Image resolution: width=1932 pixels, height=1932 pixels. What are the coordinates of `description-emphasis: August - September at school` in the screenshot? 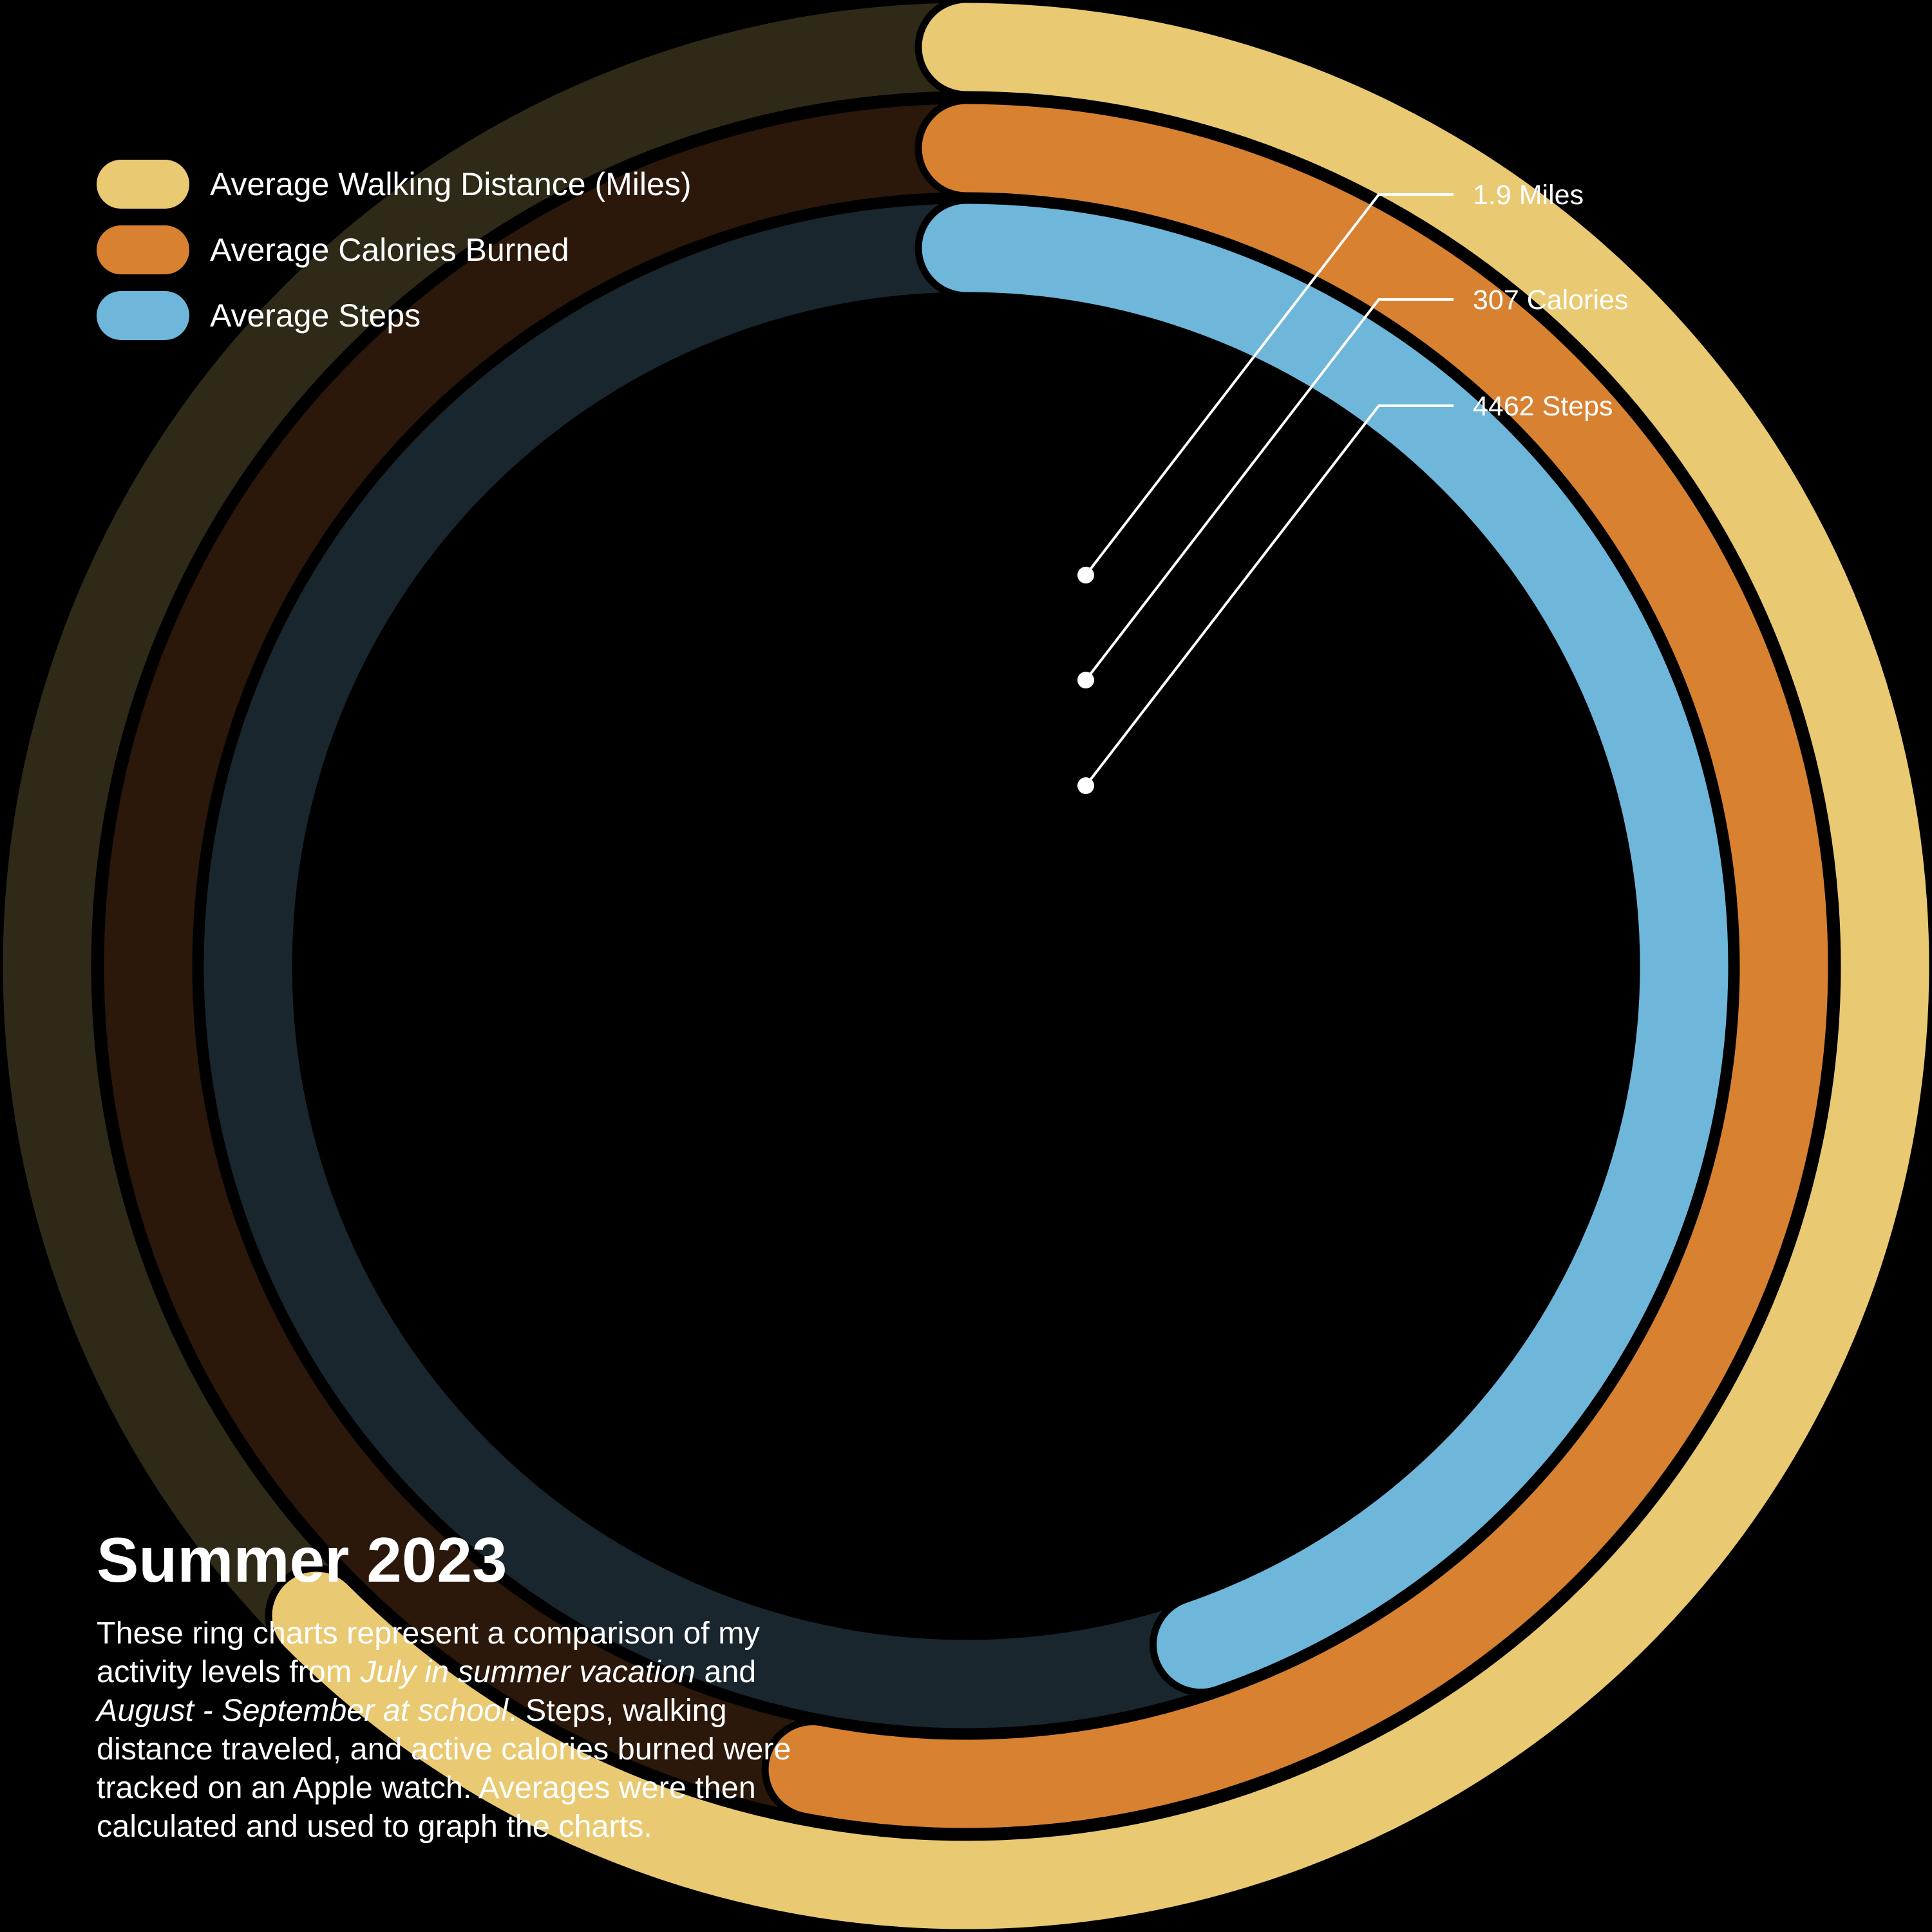 It's located at (302, 1710).